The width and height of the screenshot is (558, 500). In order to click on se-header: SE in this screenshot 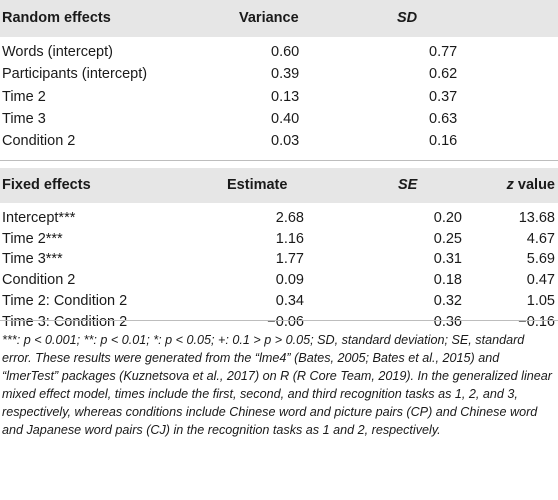, I will do `click(408, 185)`.